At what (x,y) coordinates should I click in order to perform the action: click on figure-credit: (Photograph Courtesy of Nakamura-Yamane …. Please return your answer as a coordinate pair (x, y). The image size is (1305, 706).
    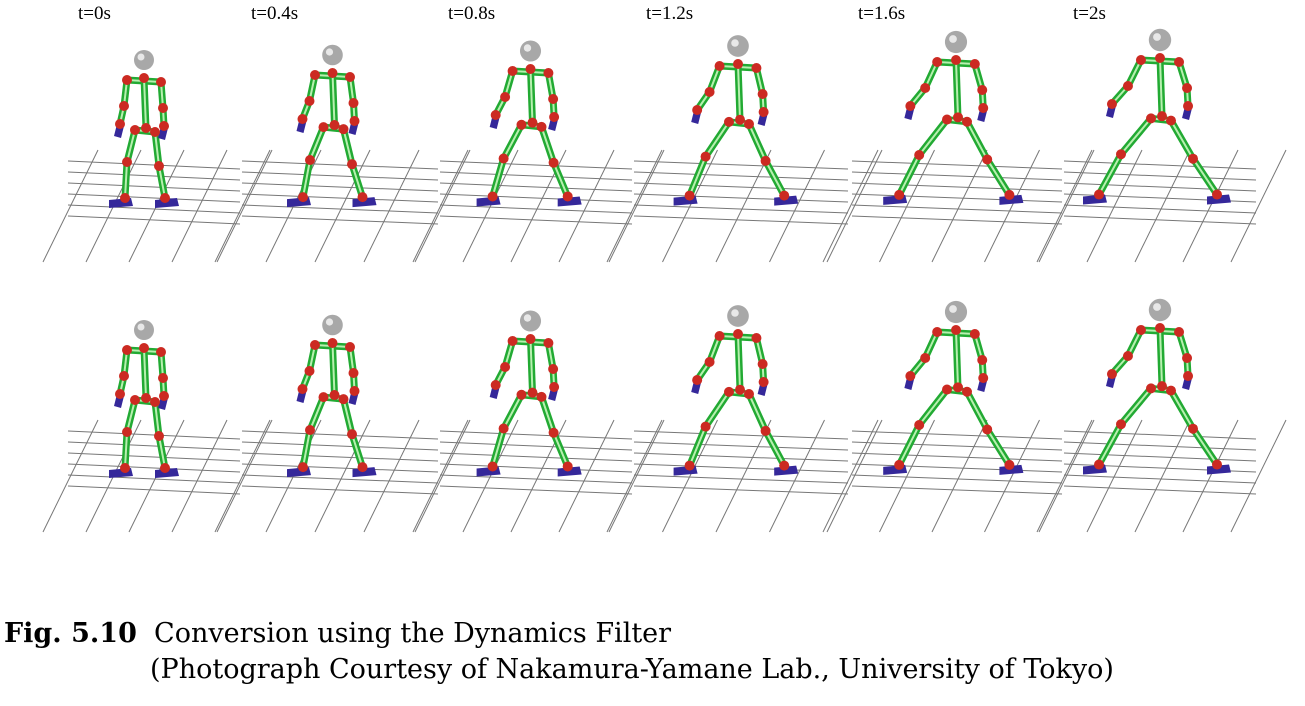
    Looking at the image, I should click on (632, 669).